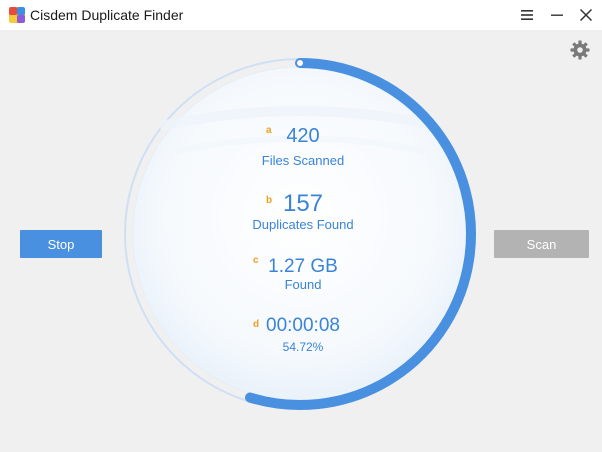 The image size is (602, 452). Describe the element at coordinates (527, 15) in the screenshot. I see `menu-icon` at that location.